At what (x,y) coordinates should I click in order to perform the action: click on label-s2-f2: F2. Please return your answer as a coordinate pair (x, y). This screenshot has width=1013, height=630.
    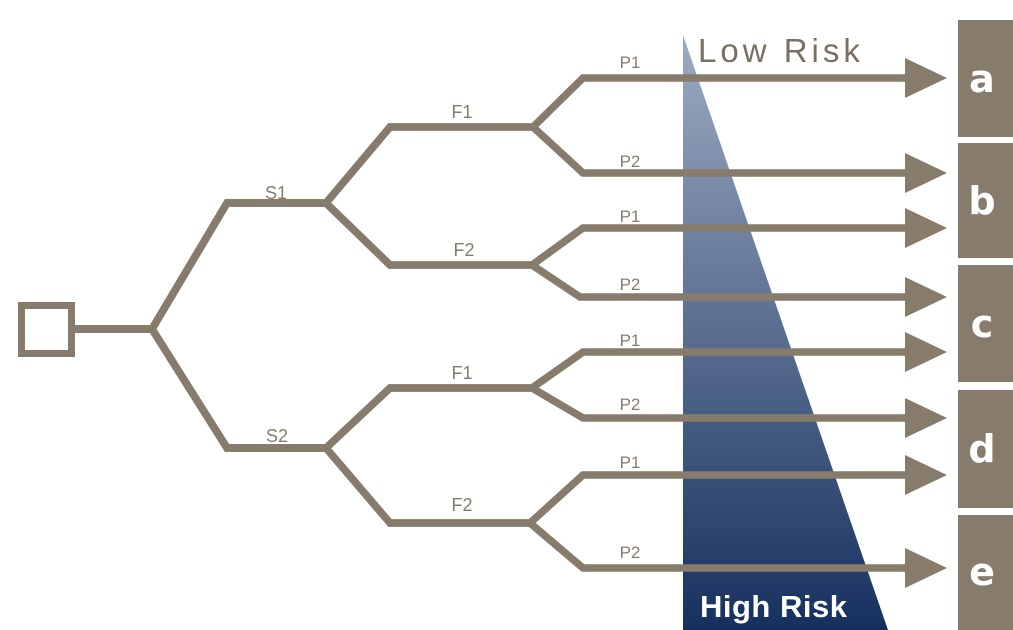
    Looking at the image, I should click on (461, 505).